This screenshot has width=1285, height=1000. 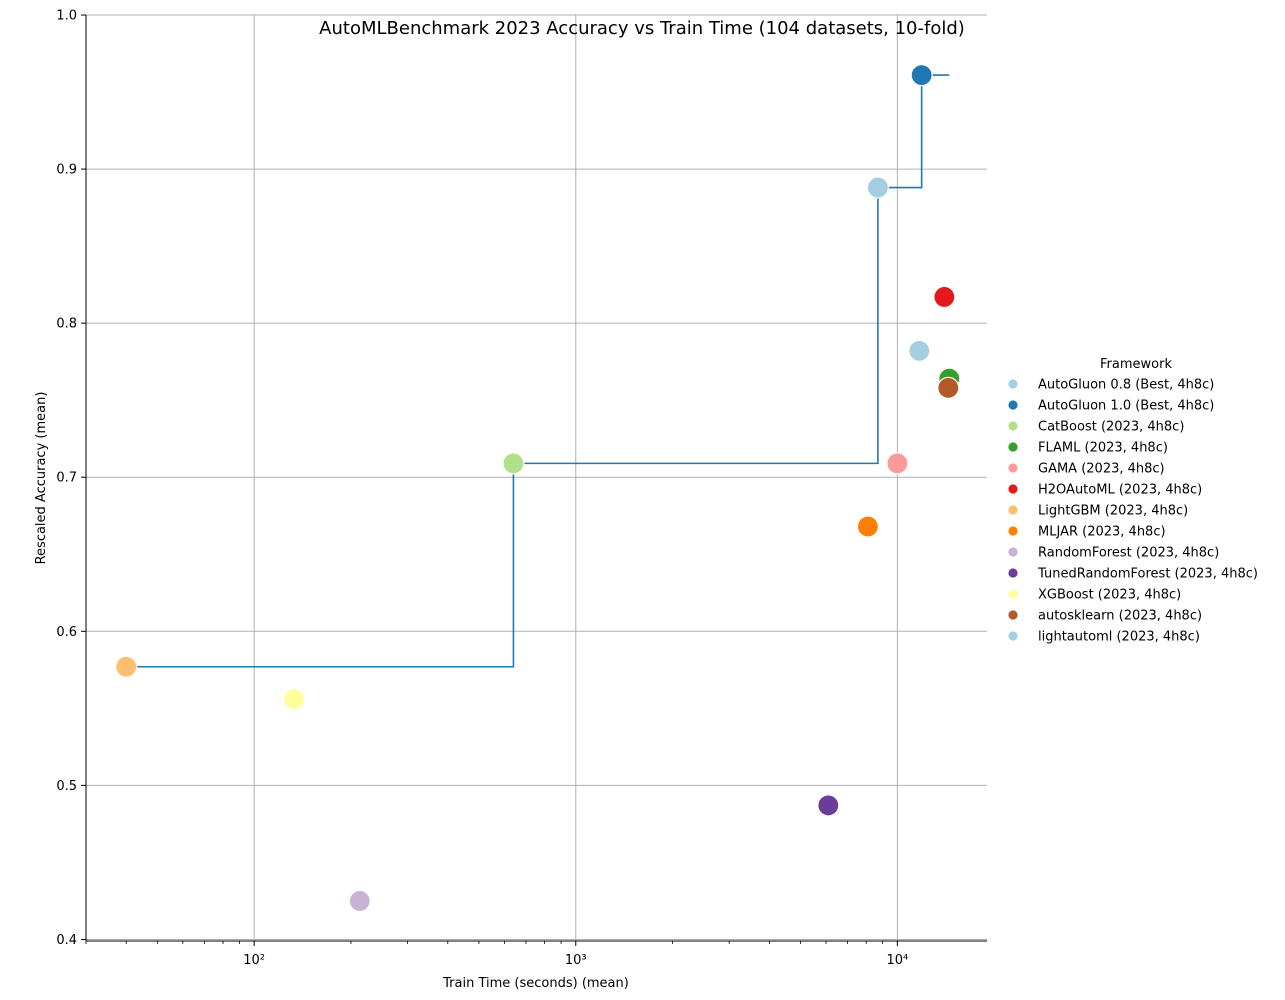 I want to click on legend-label: AutoGluon 0.8 (Best, 4h8c), so click(x=1126, y=385).